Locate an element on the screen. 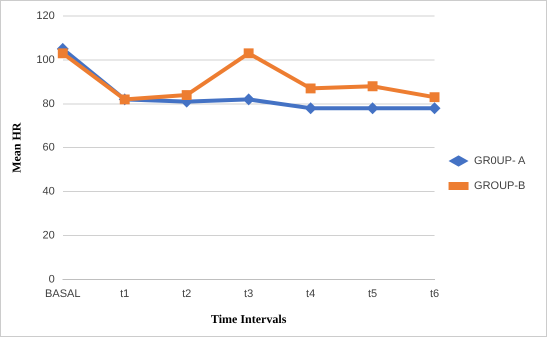  y-tick-label: 80 is located at coordinates (48, 104).